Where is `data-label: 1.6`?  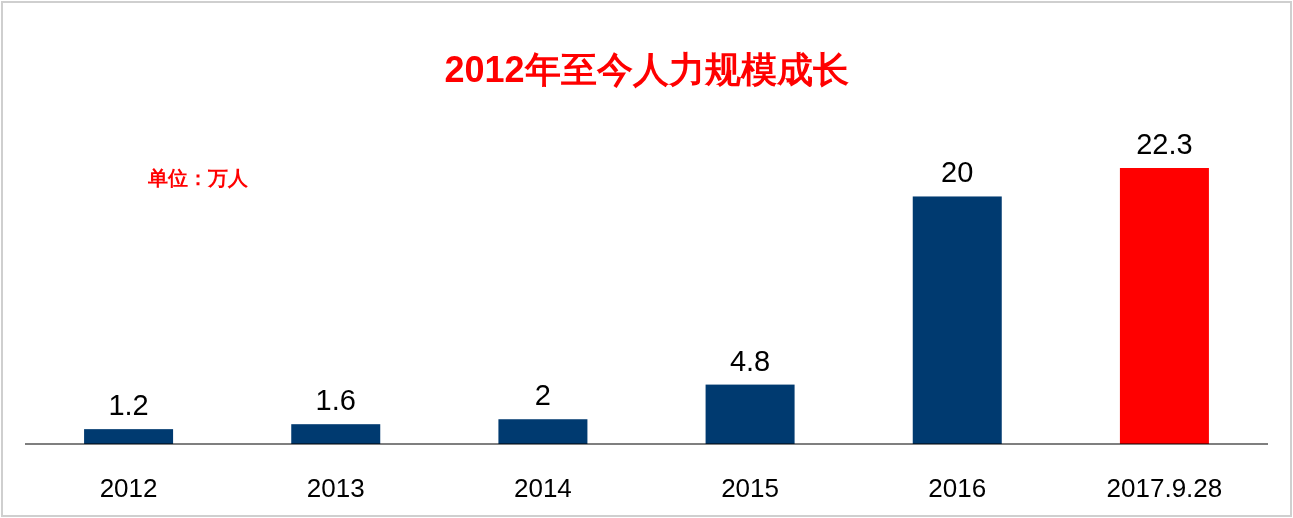
data-label: 1.6 is located at coordinates (335, 400).